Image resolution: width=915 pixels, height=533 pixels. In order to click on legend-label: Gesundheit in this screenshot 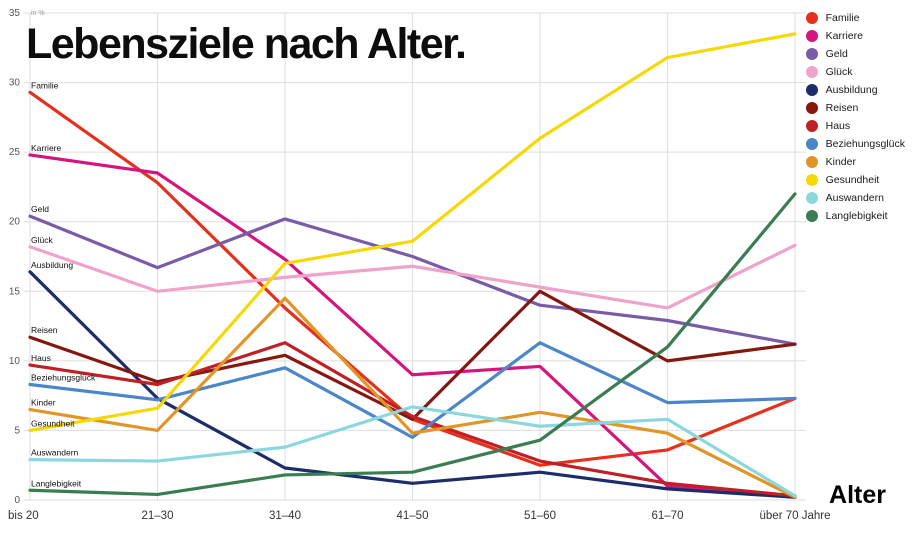, I will do `click(852, 179)`.